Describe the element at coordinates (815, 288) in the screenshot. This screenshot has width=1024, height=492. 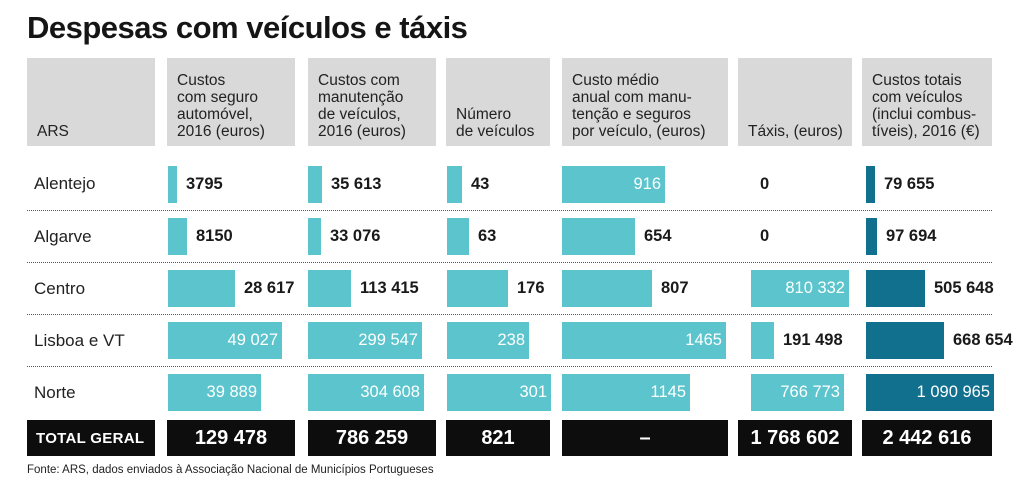
I see `value-label-taxis-centro: 810 332` at that location.